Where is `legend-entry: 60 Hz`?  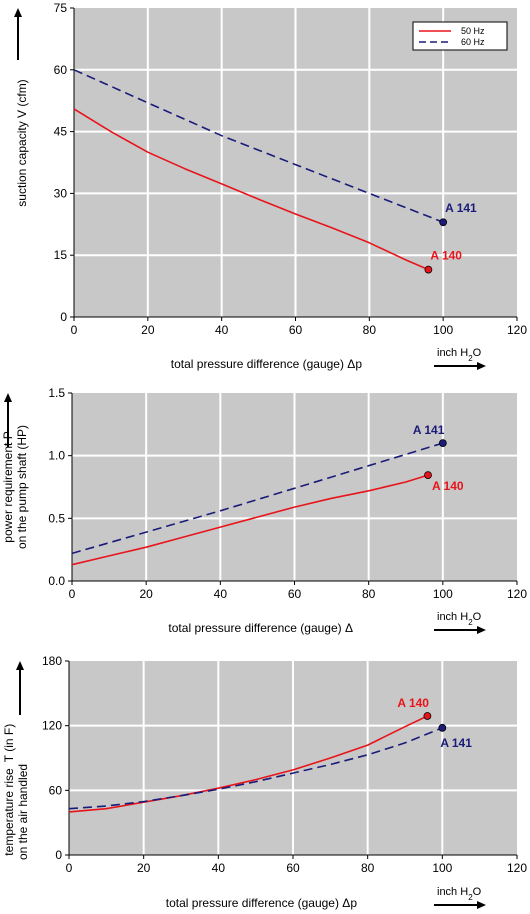 legend-entry: 60 Hz is located at coordinates (473, 42).